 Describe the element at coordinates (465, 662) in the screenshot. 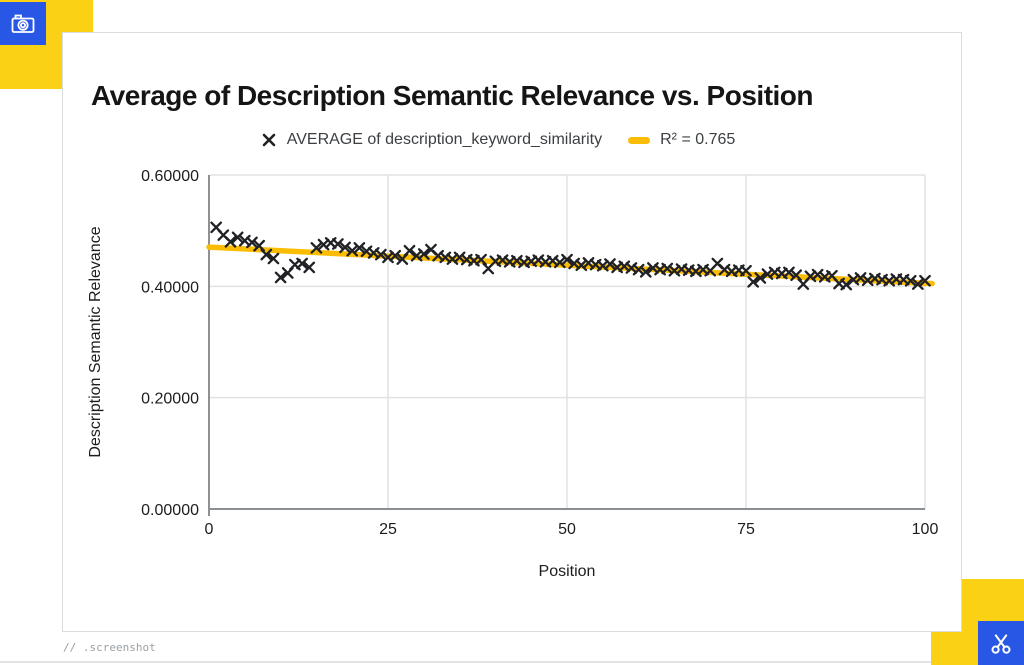

I see `page-bottom-divider` at that location.